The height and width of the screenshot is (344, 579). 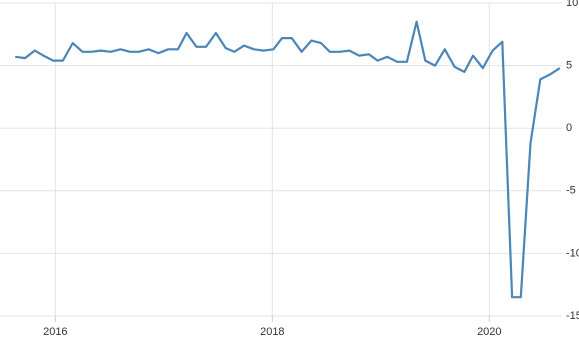 What do you see at coordinates (55, 332) in the screenshot?
I see `x-tick-label: 2016` at bounding box center [55, 332].